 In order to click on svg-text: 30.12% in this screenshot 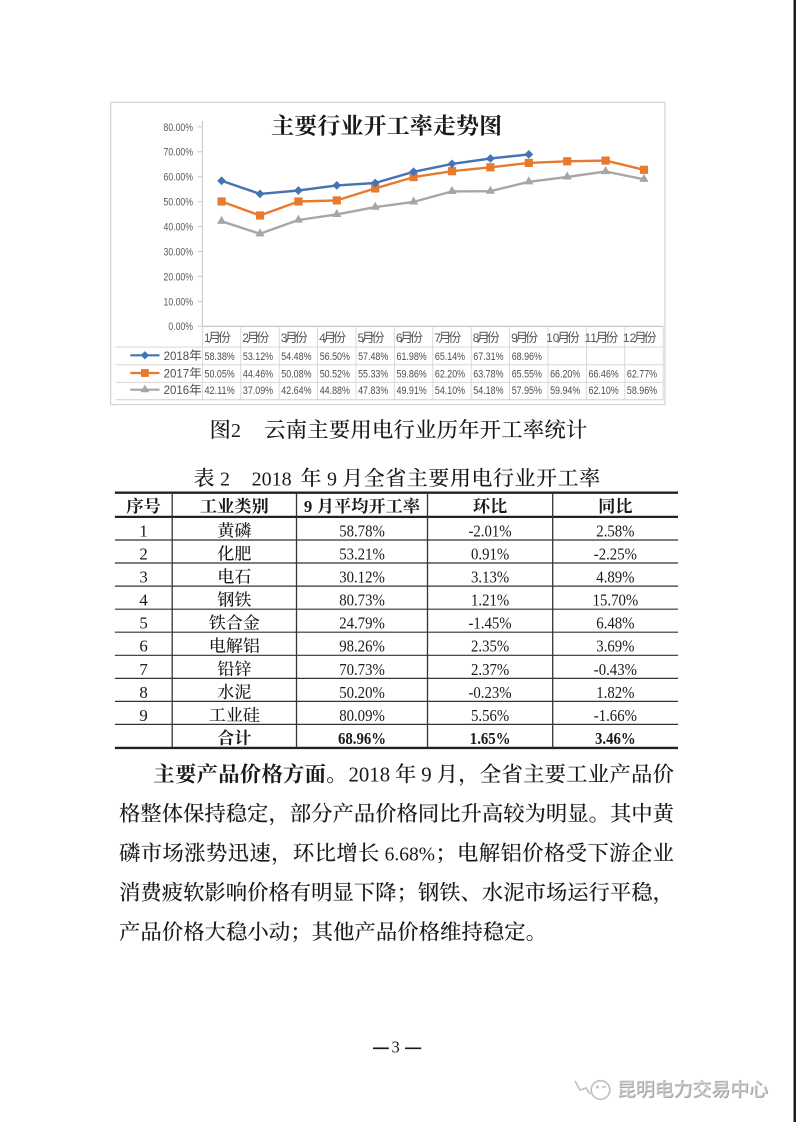, I will do `click(362, 577)`.